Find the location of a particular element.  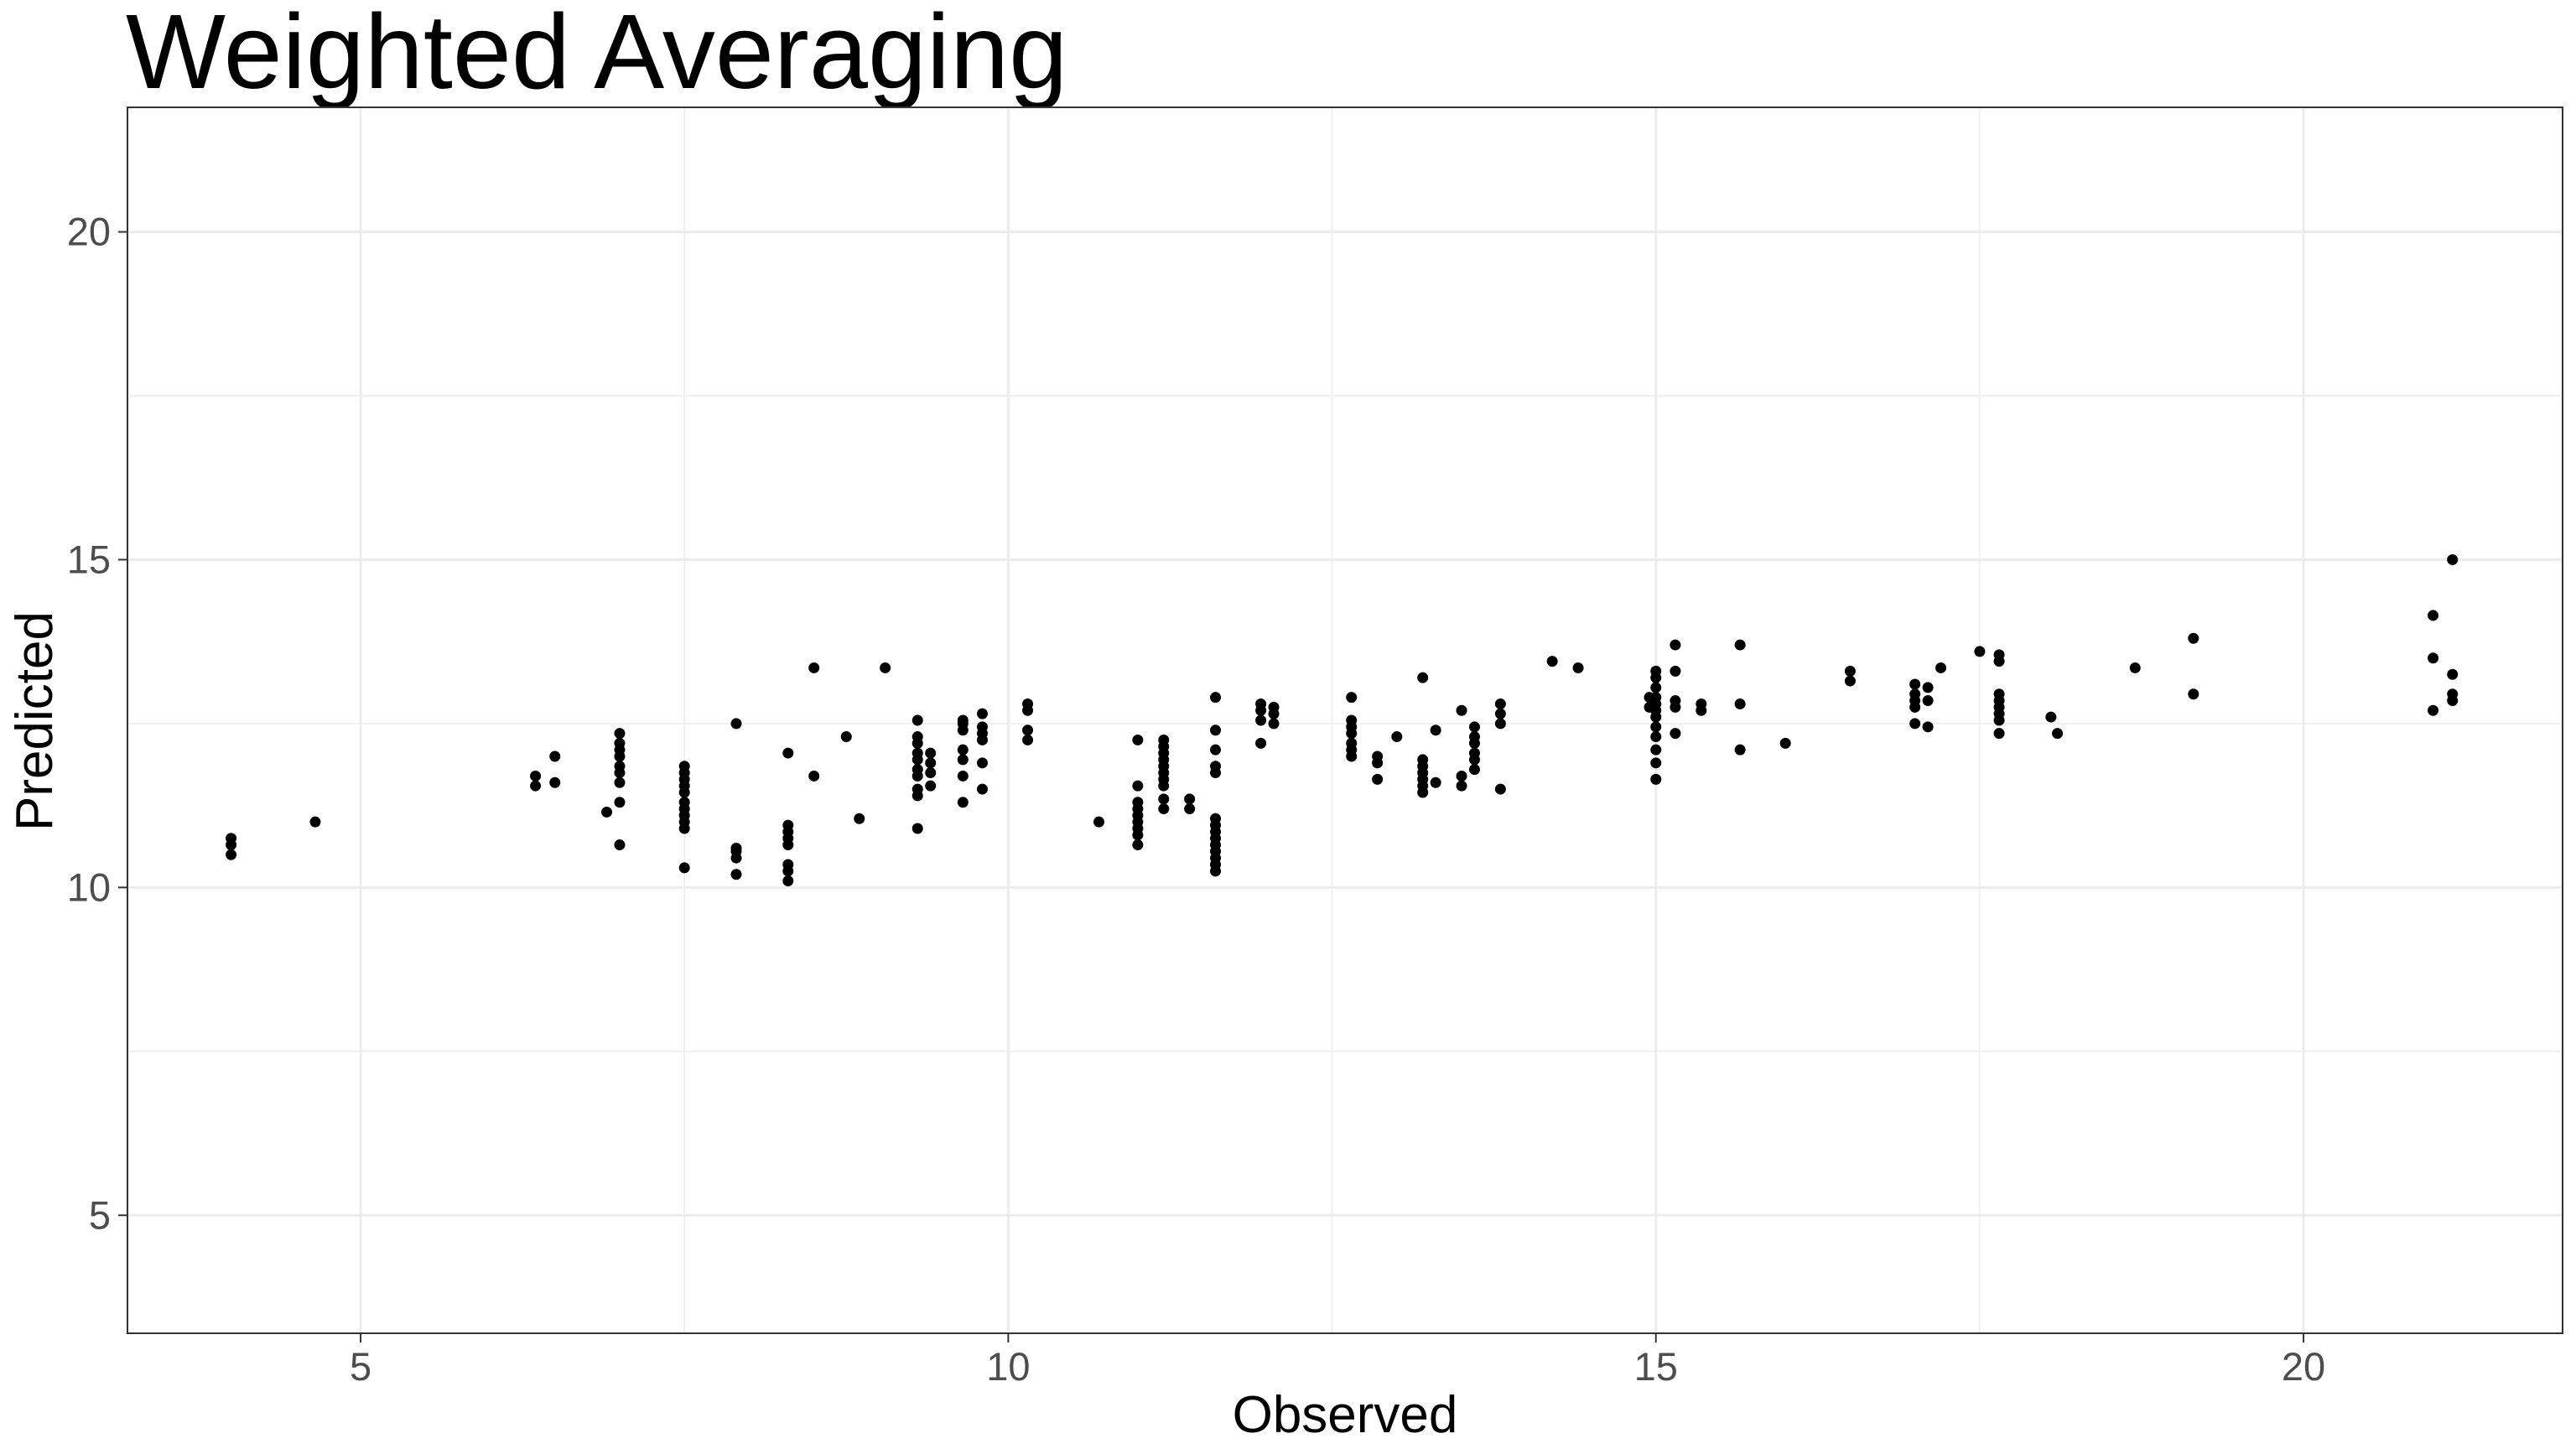

y-axis-title: Predicted is located at coordinates (35, 721).